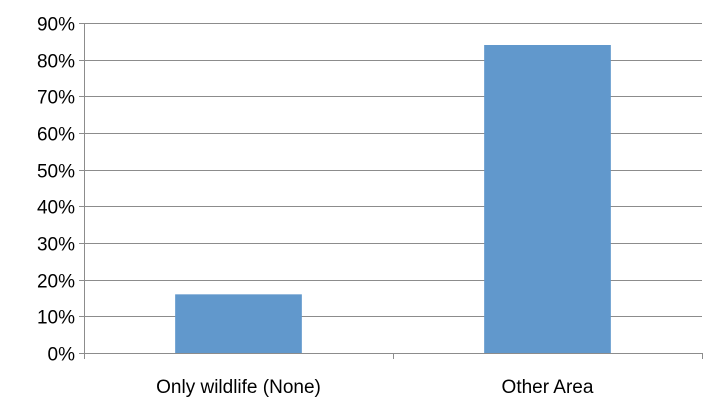  I want to click on y-tick-label: 40%, so click(56, 208).